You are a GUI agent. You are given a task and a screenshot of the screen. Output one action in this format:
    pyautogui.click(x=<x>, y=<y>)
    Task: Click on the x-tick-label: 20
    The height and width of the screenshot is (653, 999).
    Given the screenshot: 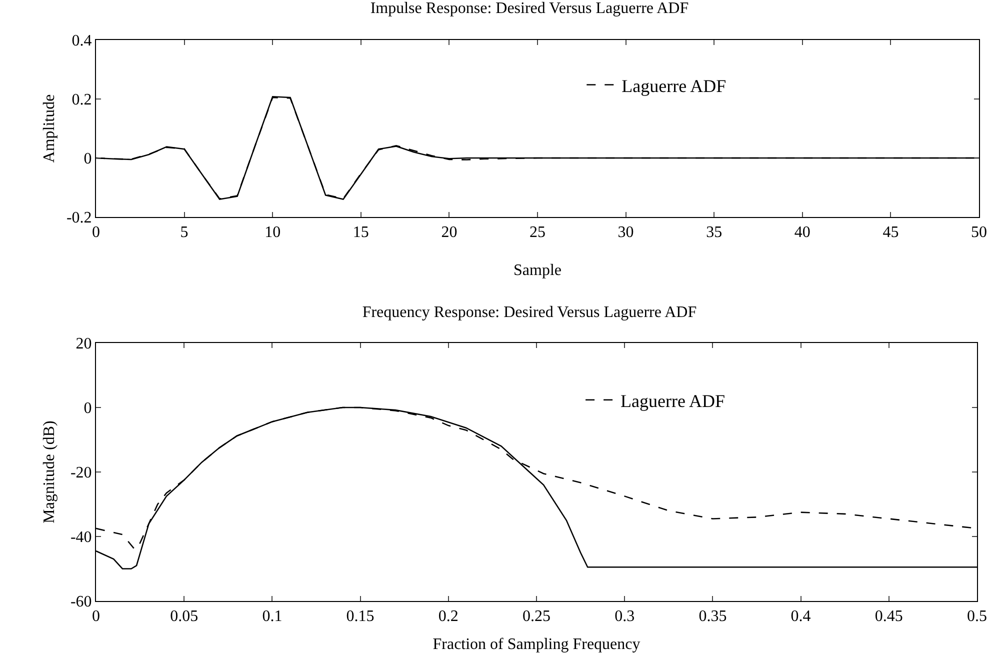 What is the action you would take?
    pyautogui.click(x=449, y=233)
    